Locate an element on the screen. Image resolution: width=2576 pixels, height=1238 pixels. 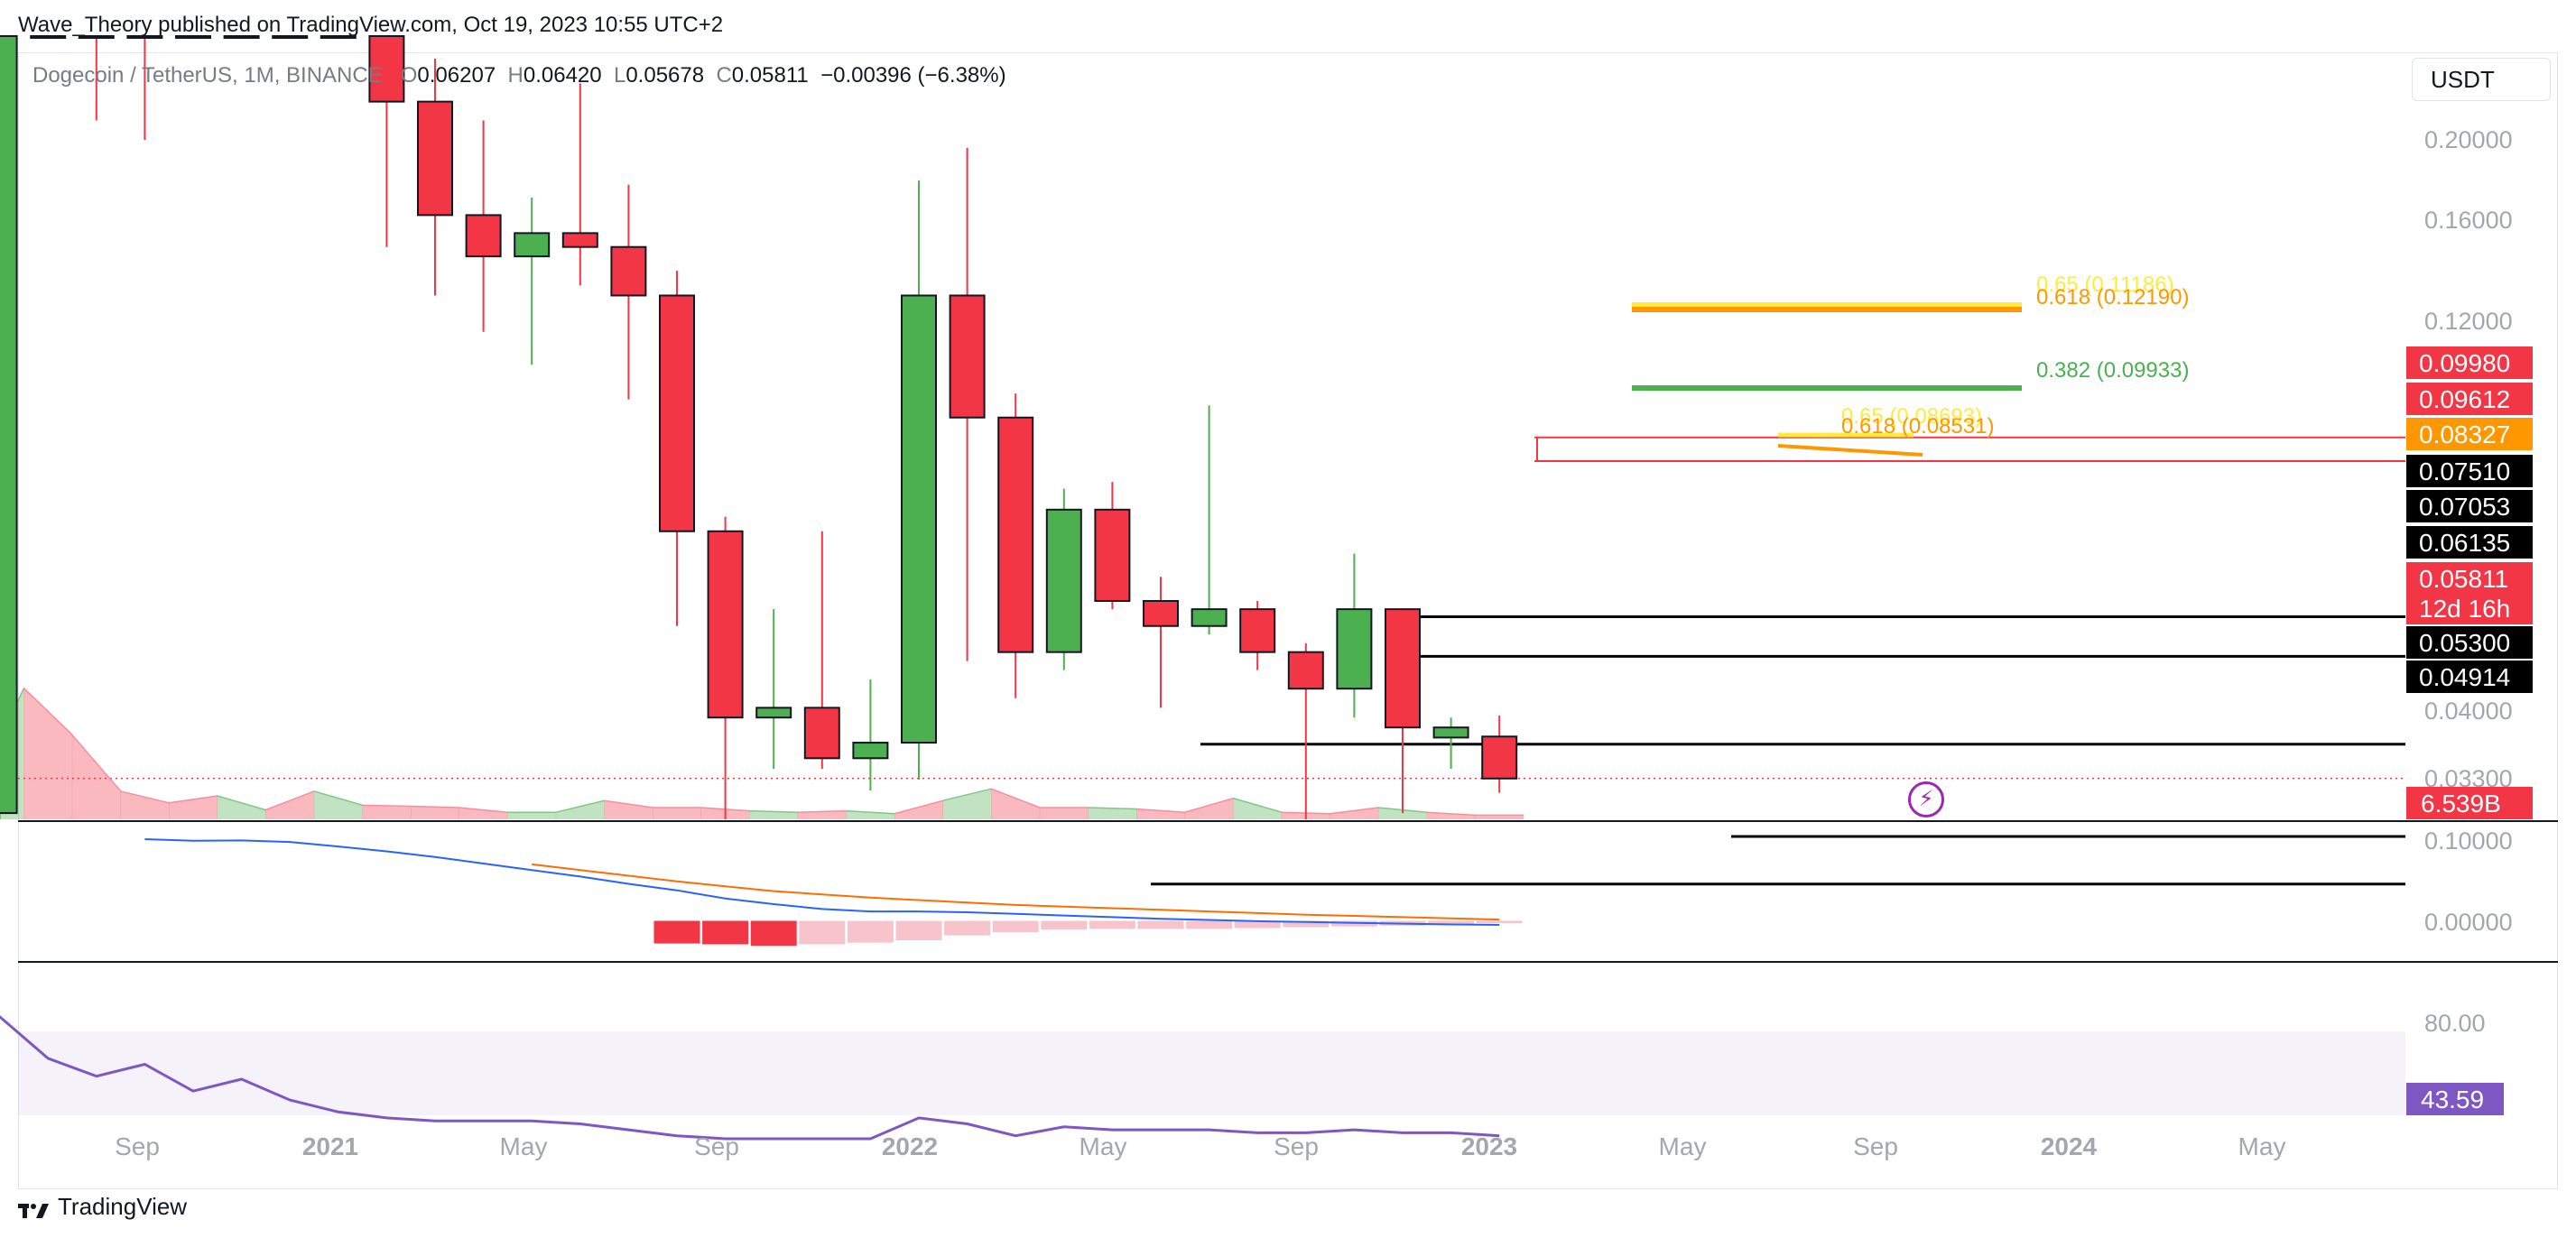
legend-l-label: L is located at coordinates (619, 75).